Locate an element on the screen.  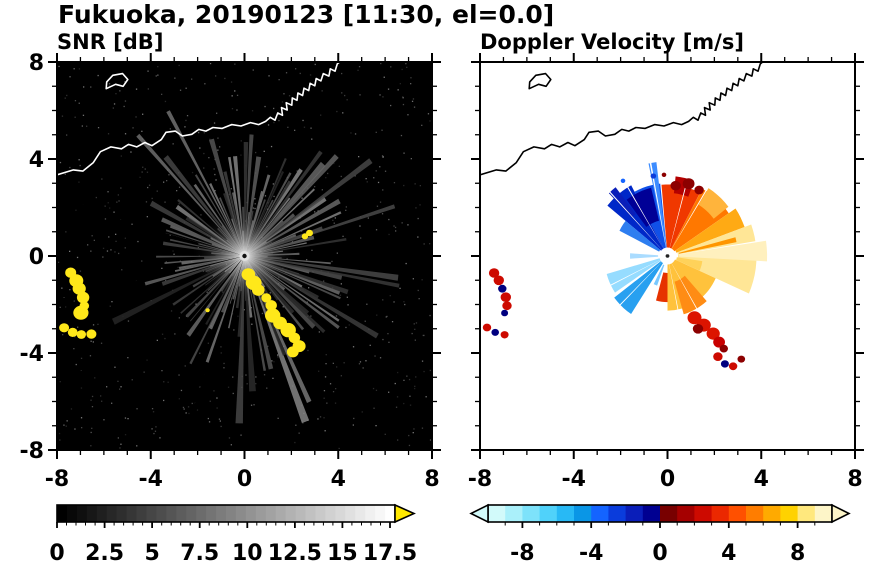
velocity-cells is located at coordinates (614, 271).